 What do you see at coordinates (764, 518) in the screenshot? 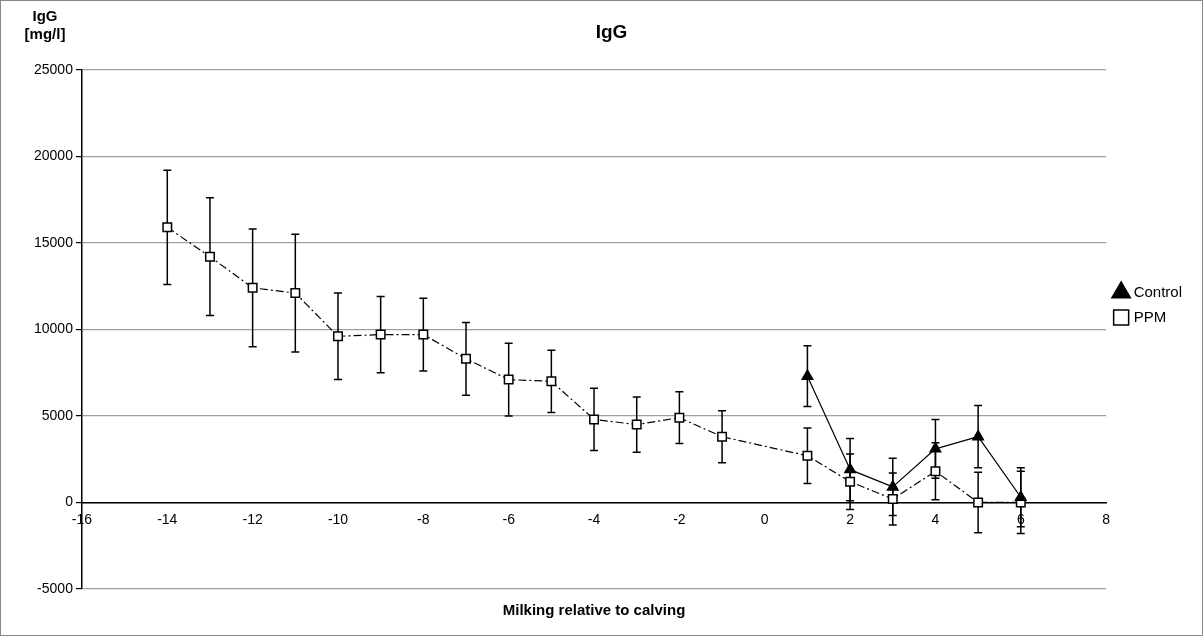
I see `x-tick-label: 0` at bounding box center [764, 518].